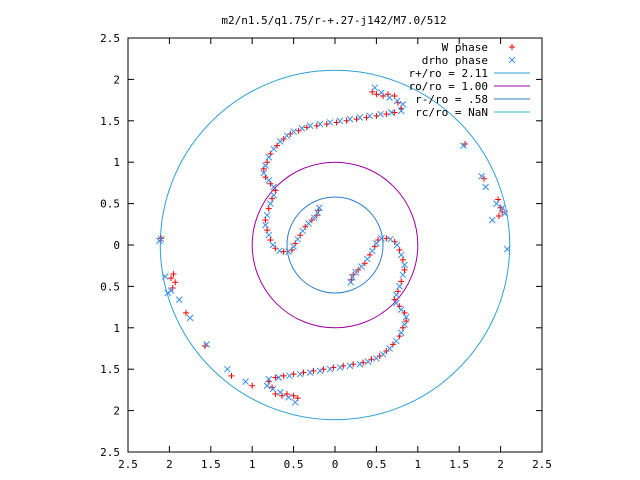  I want to click on circle-r, so click(335, 245).